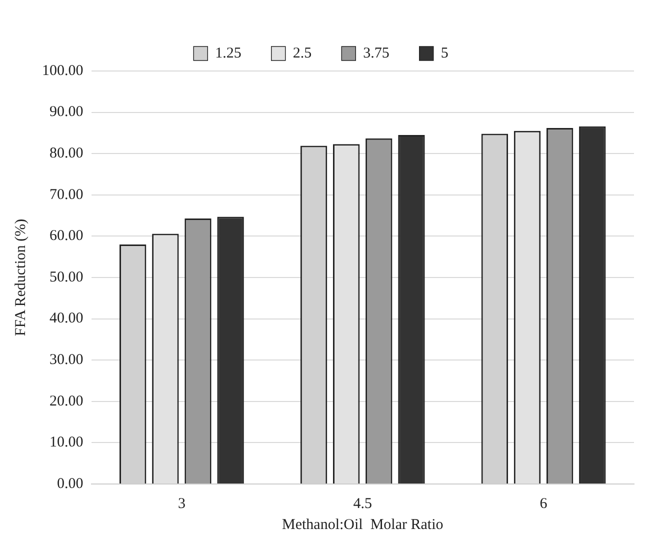 This screenshot has height=542, width=646. Describe the element at coordinates (67, 154) in the screenshot. I see `y-tick-label: 80.00` at that location.